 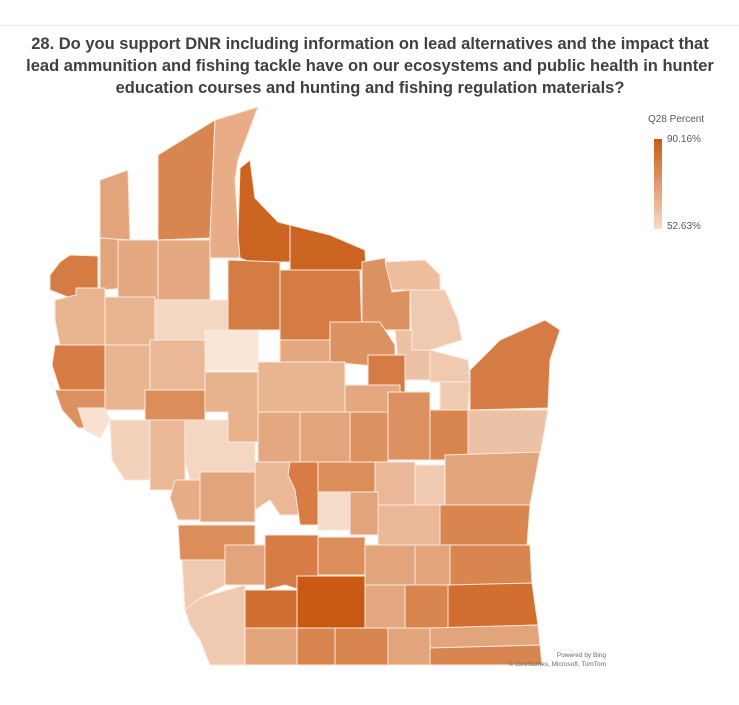 I want to click on legend-gradient-bar, so click(x=658, y=184).